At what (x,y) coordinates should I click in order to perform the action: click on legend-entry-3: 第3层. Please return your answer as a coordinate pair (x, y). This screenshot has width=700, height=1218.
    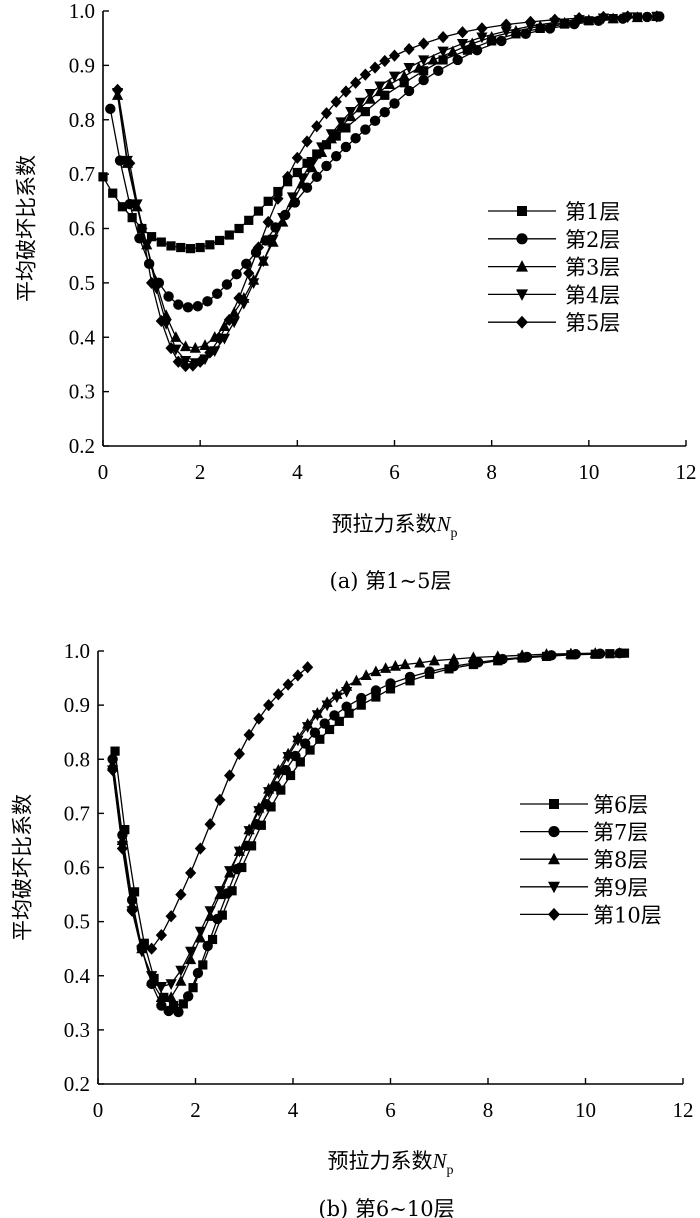
    Looking at the image, I should click on (554, 268).